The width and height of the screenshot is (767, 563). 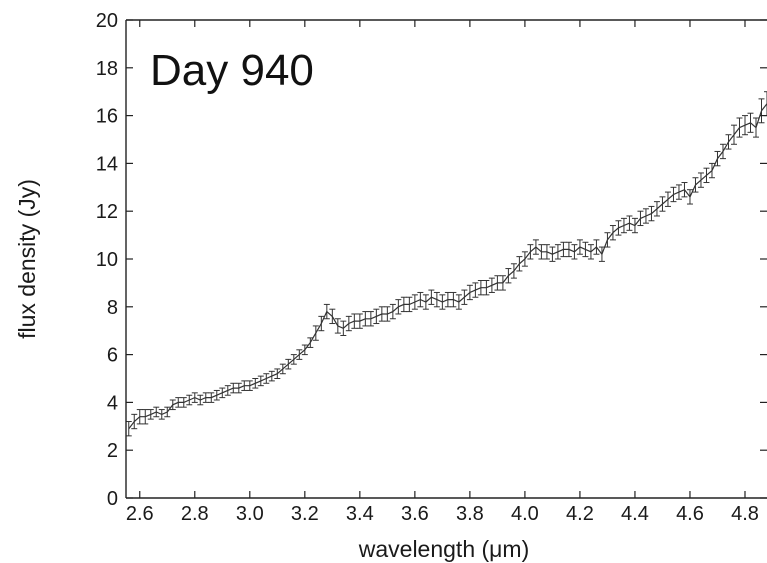 What do you see at coordinates (232, 70) in the screenshot?
I see `day-annotation: Day 940` at bounding box center [232, 70].